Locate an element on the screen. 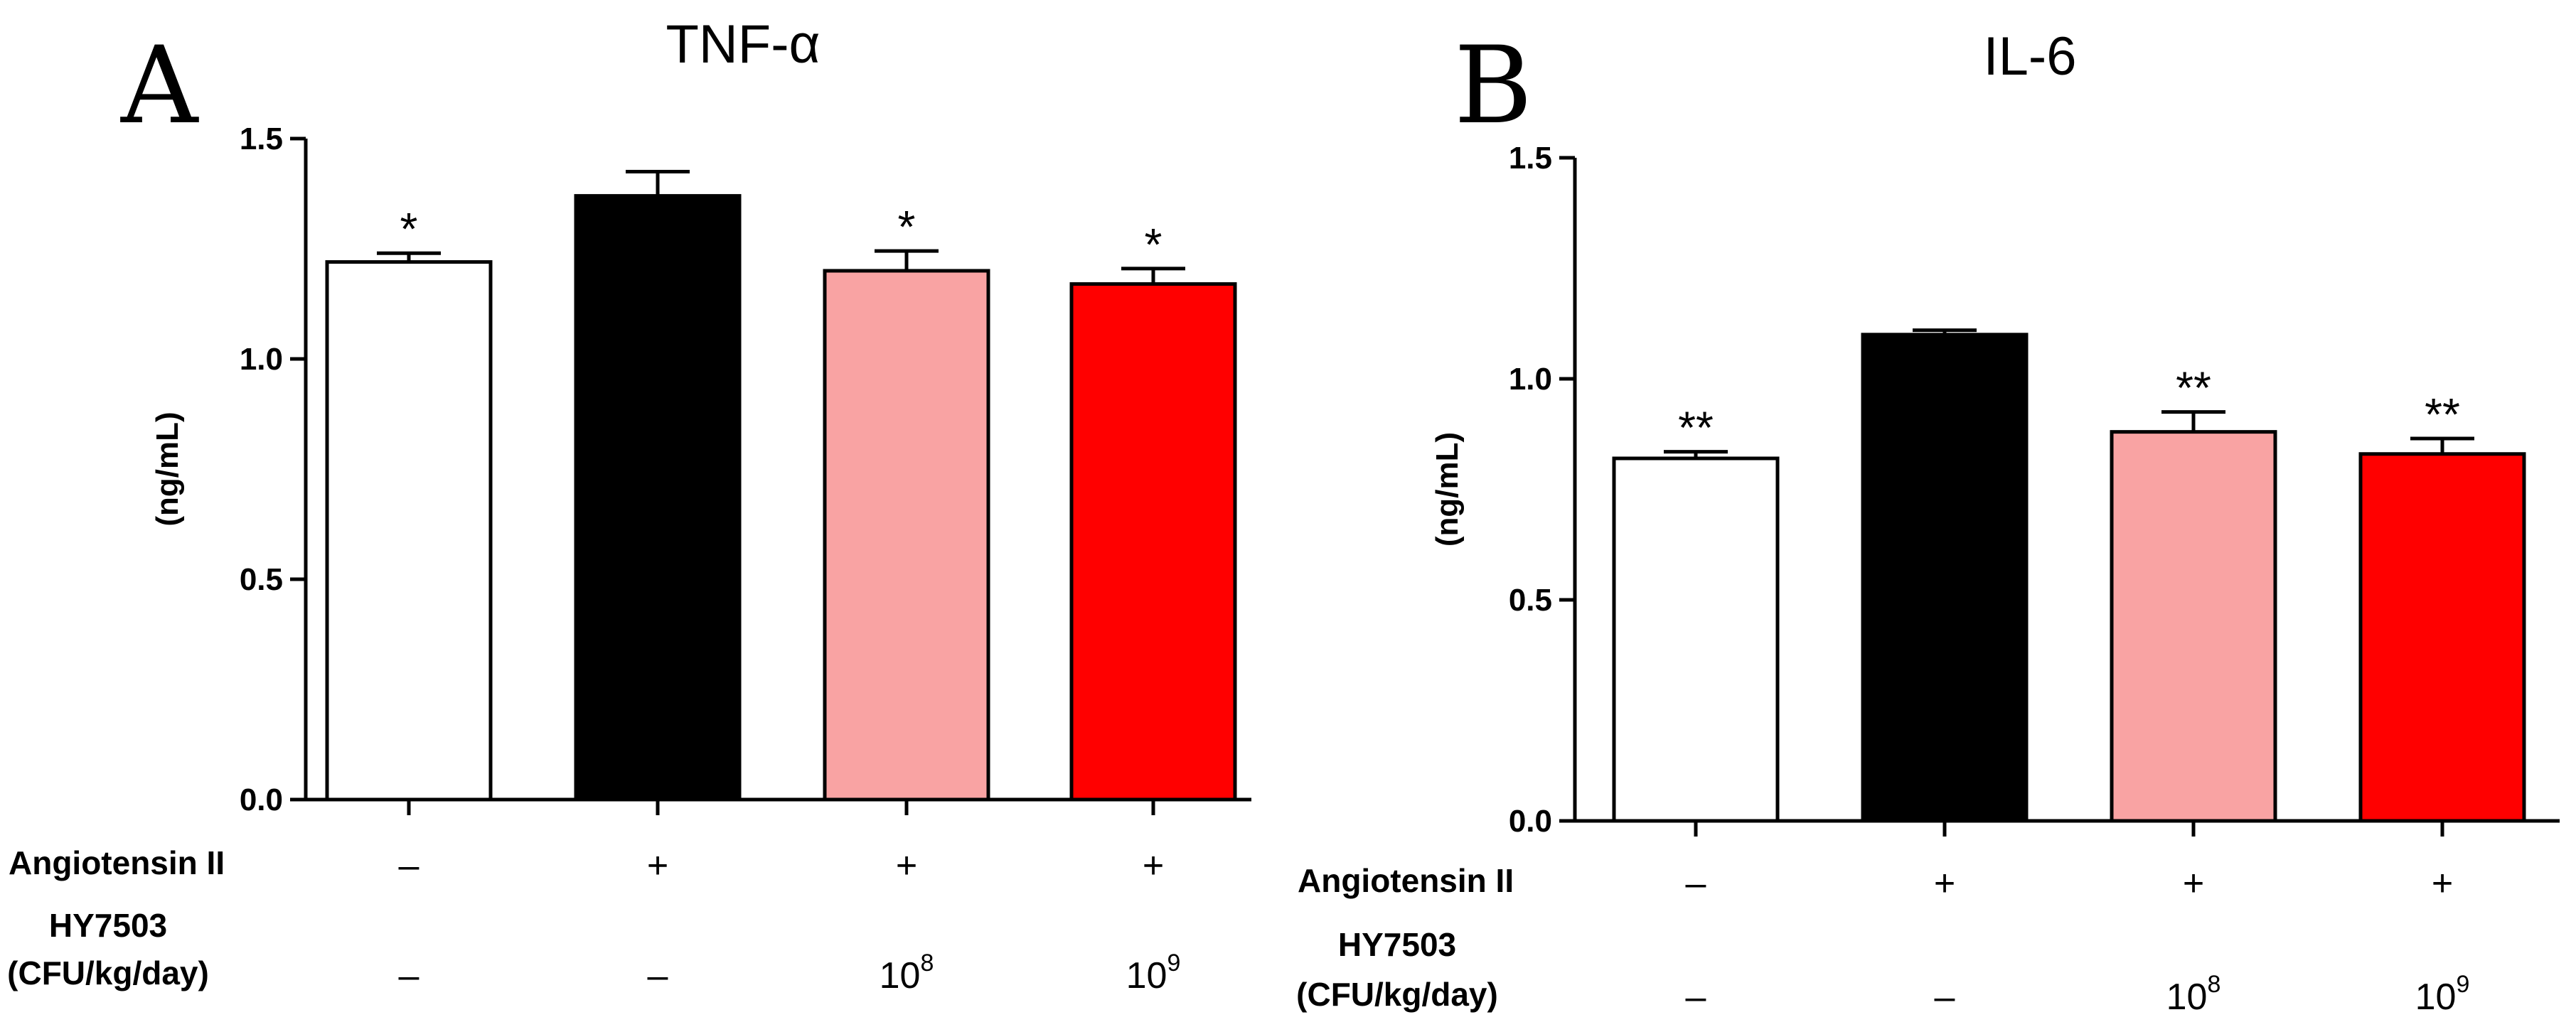 This screenshot has width=2576, height=1027. panel-letter: B is located at coordinates (1493, 86).